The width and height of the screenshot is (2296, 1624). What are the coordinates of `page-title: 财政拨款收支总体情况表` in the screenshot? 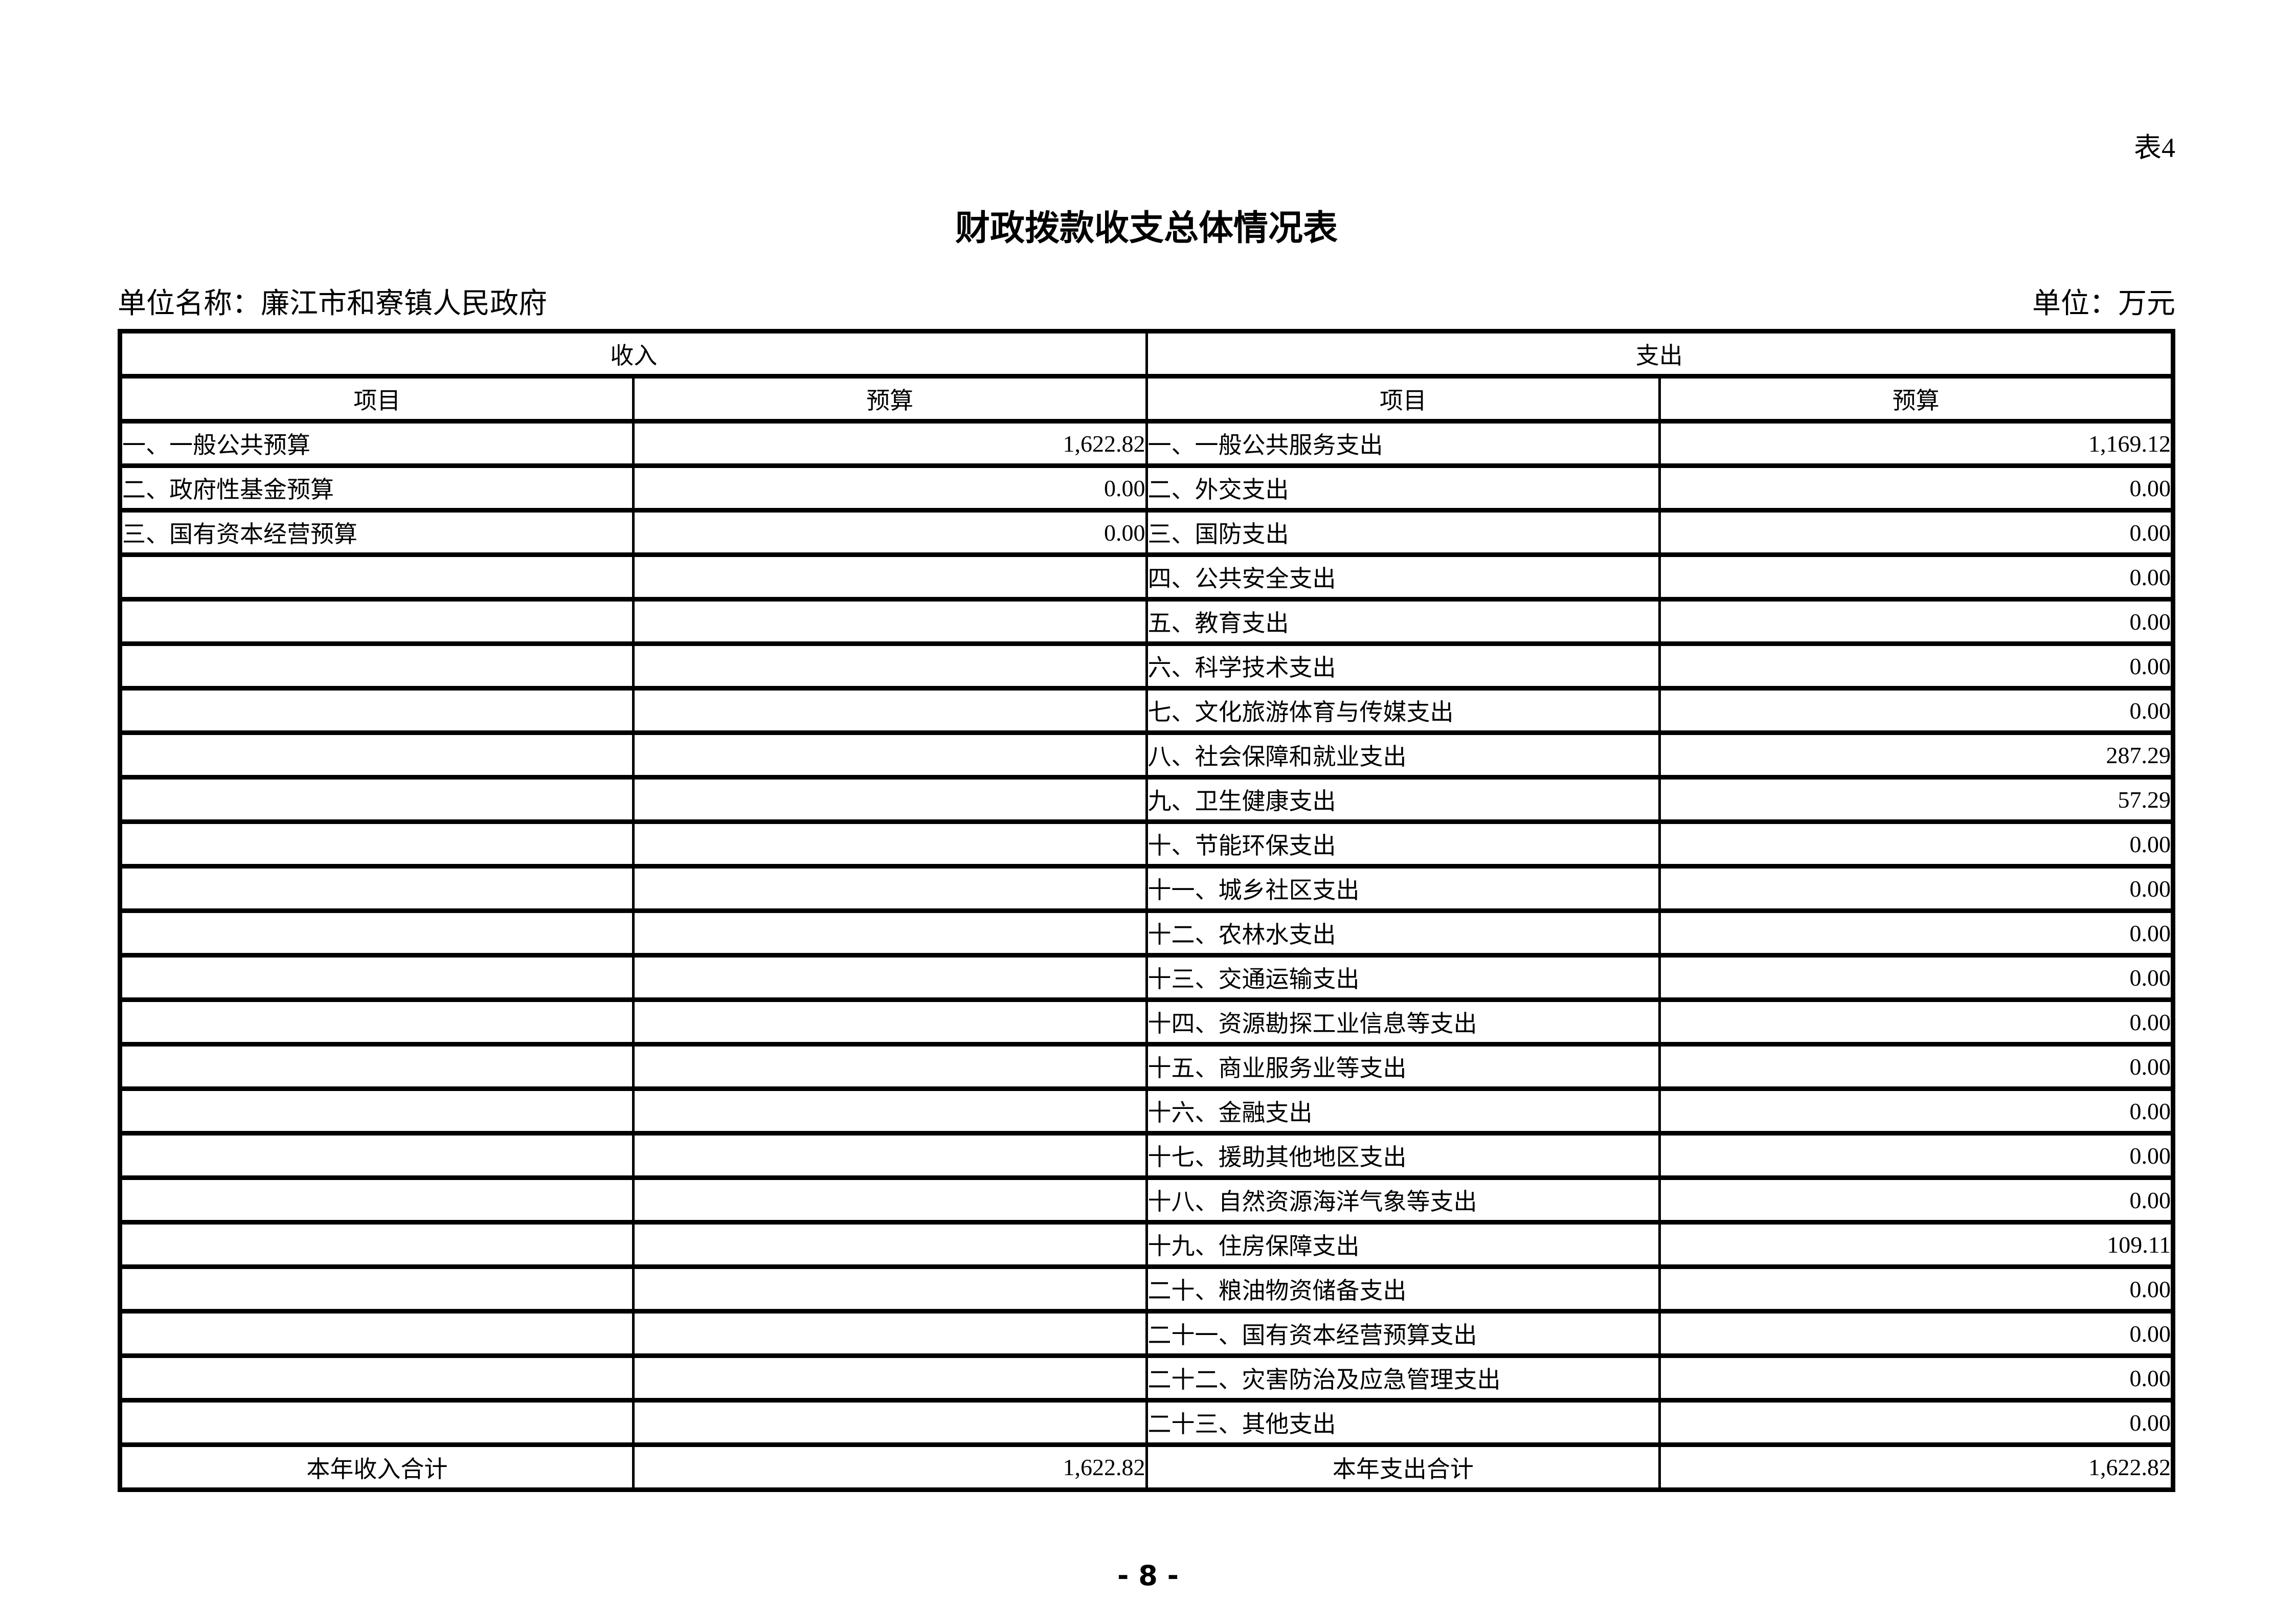 It's located at (1147, 229).